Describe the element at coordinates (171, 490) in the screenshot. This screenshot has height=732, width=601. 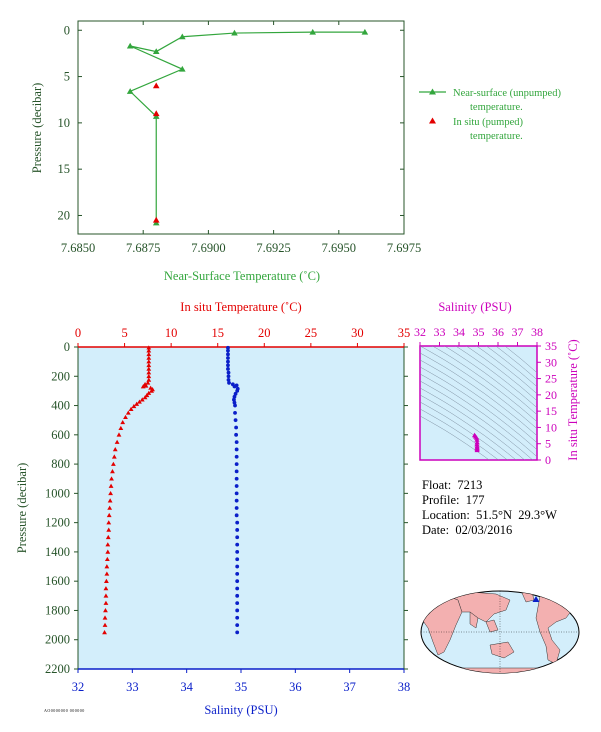
I see `profile-series` at that location.